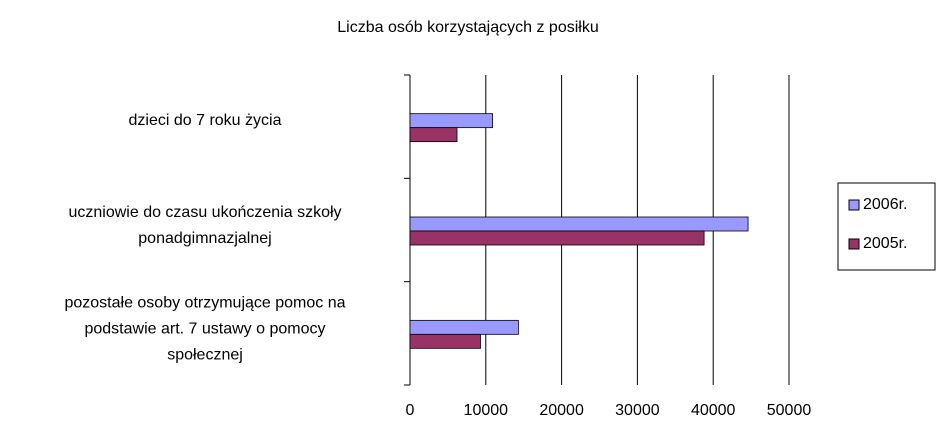 This screenshot has width=938, height=423. What do you see at coordinates (789, 410) in the screenshot?
I see `x-tick-label: 50000` at bounding box center [789, 410].